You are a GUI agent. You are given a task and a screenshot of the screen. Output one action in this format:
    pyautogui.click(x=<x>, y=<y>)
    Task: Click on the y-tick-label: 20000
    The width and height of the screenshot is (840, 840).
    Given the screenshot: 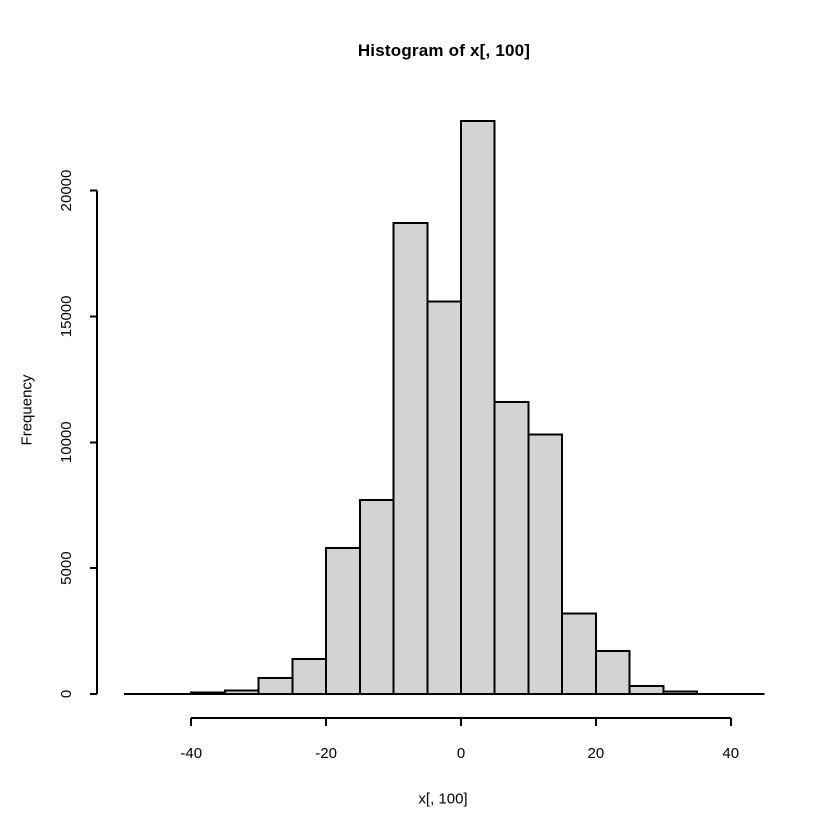 What is the action you would take?
    pyautogui.click(x=66, y=191)
    